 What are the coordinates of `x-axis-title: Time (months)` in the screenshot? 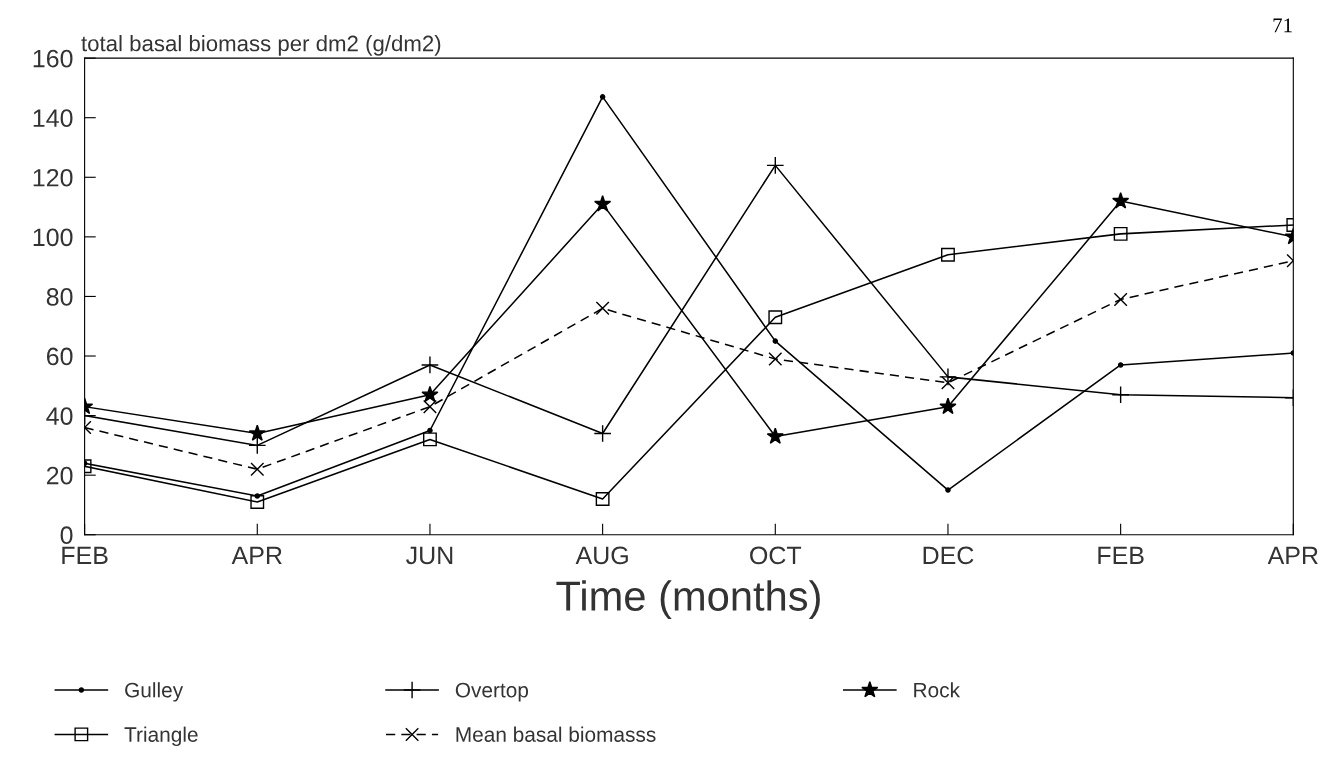 It's located at (688, 600).